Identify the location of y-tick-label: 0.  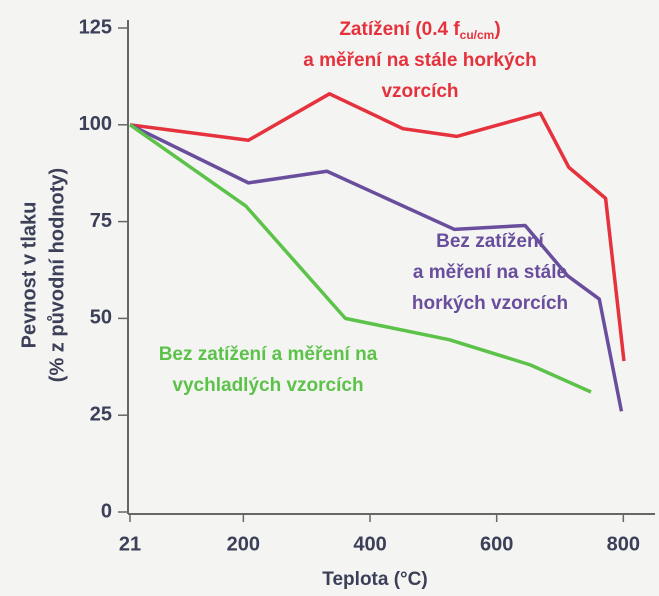
(106, 511).